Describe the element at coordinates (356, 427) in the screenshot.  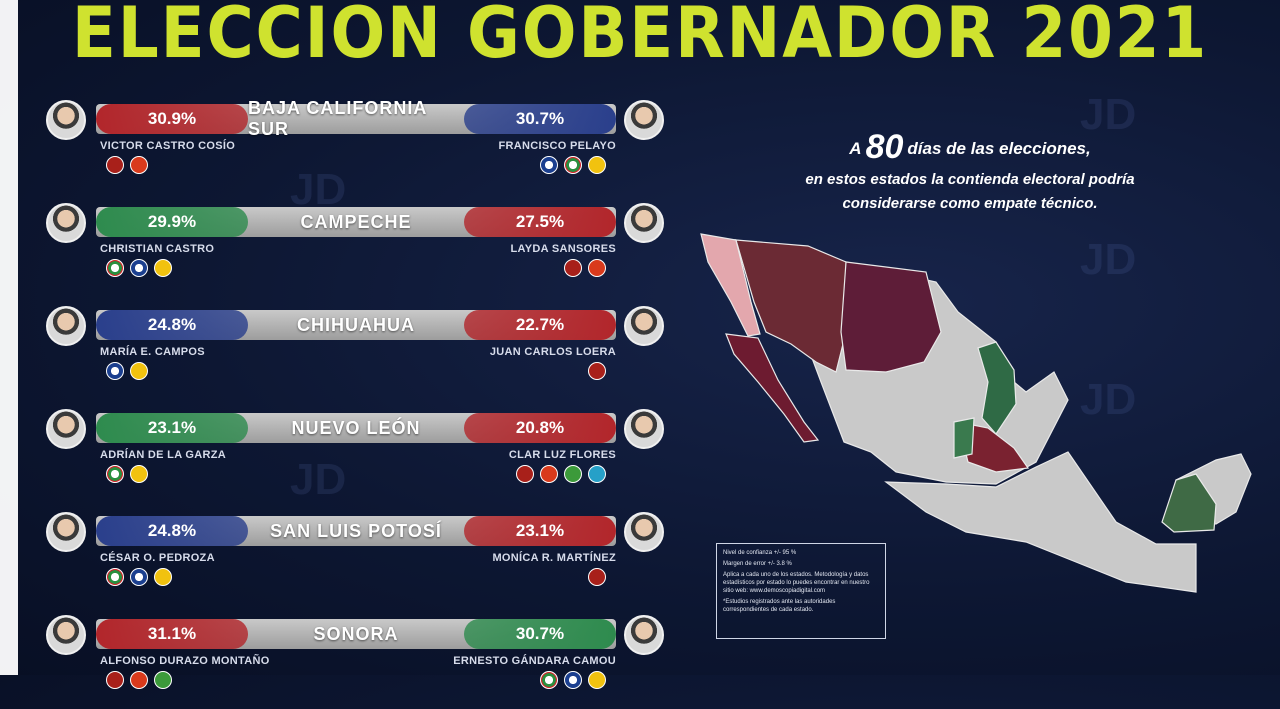
I see `state-label: NUEVO LEÓN` at that location.